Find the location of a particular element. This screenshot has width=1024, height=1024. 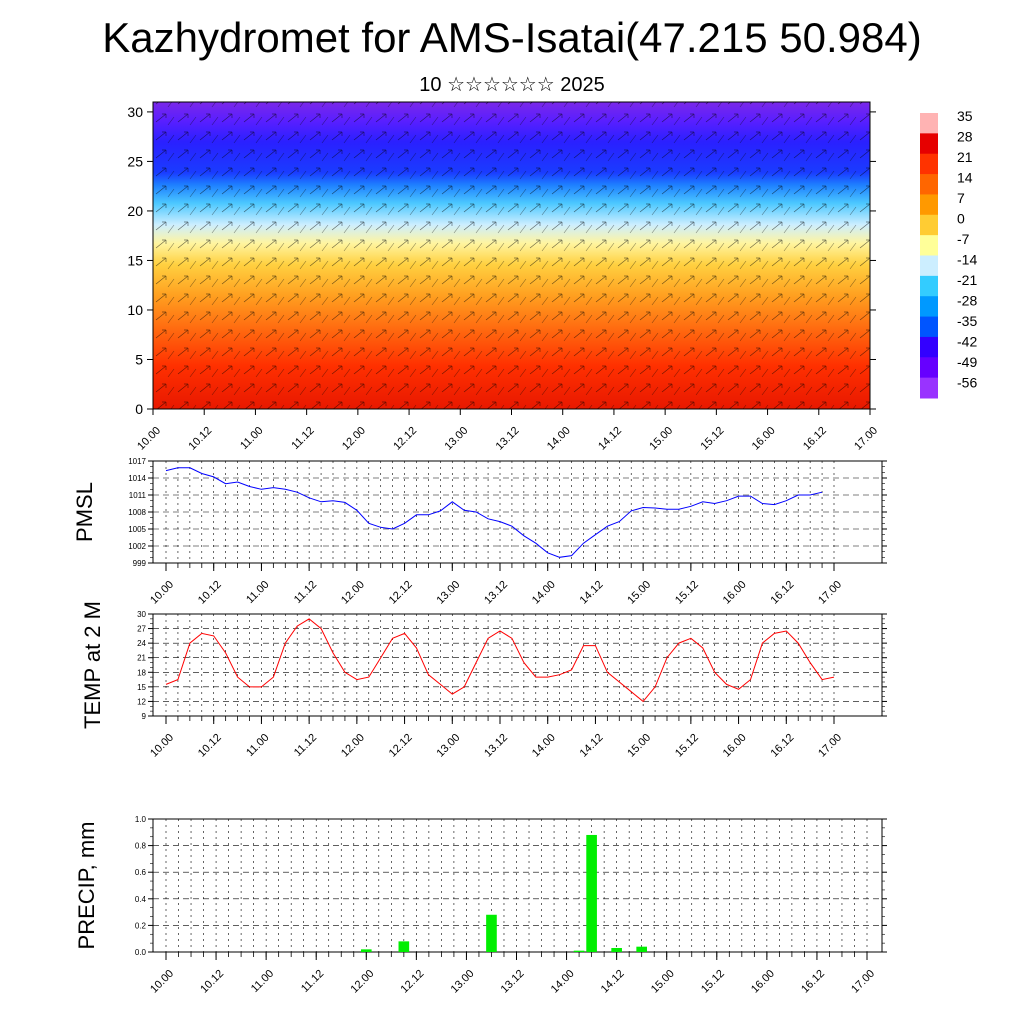

heatmap-x-label: 14.00 is located at coordinates (559, 439).